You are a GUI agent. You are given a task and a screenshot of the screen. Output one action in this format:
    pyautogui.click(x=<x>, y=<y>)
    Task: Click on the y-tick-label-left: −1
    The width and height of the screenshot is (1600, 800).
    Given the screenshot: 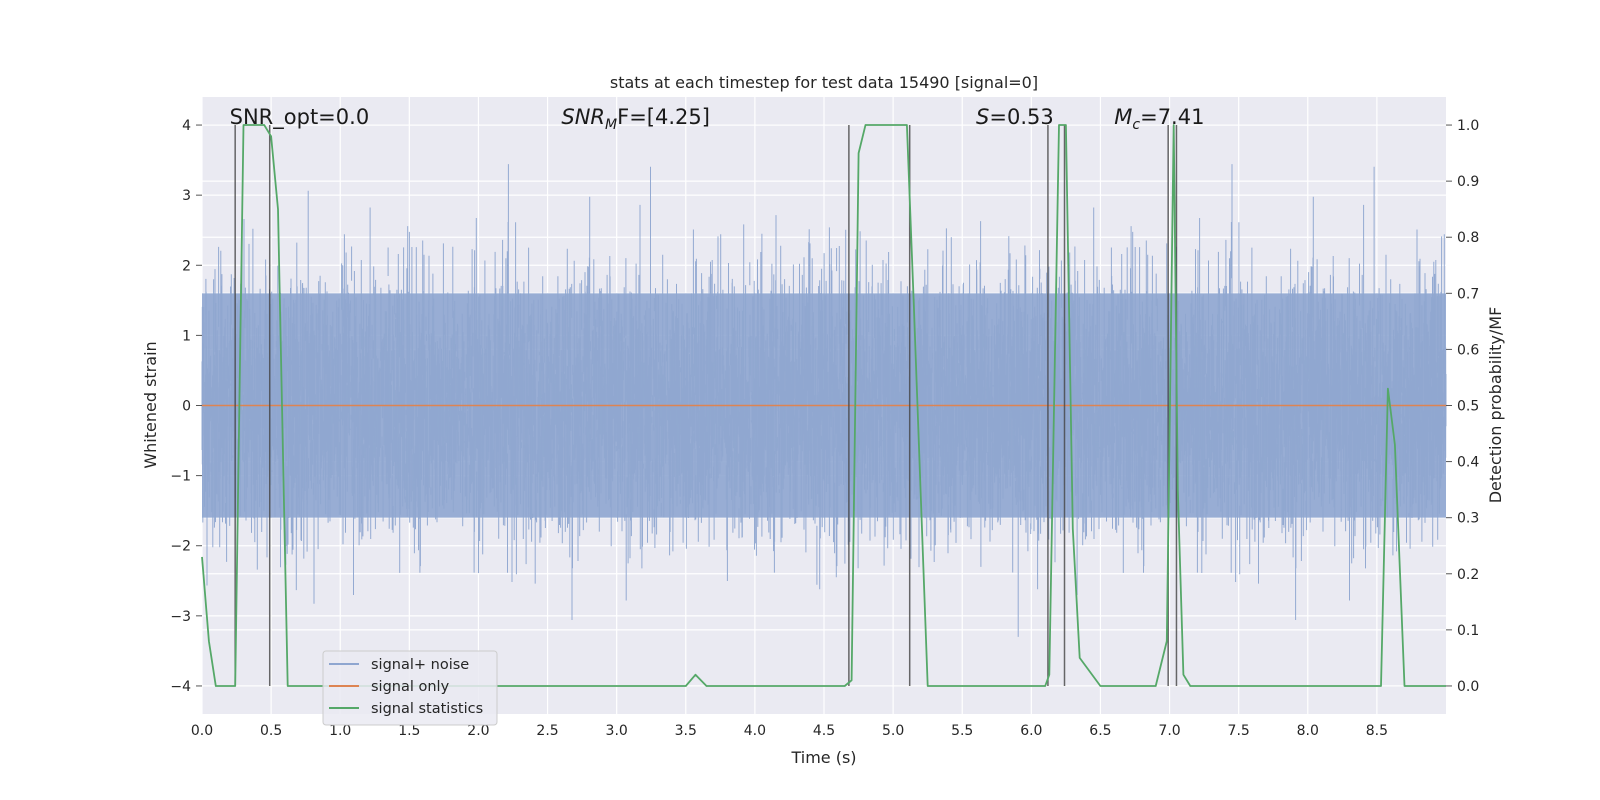 What is the action you would take?
    pyautogui.click(x=180, y=477)
    